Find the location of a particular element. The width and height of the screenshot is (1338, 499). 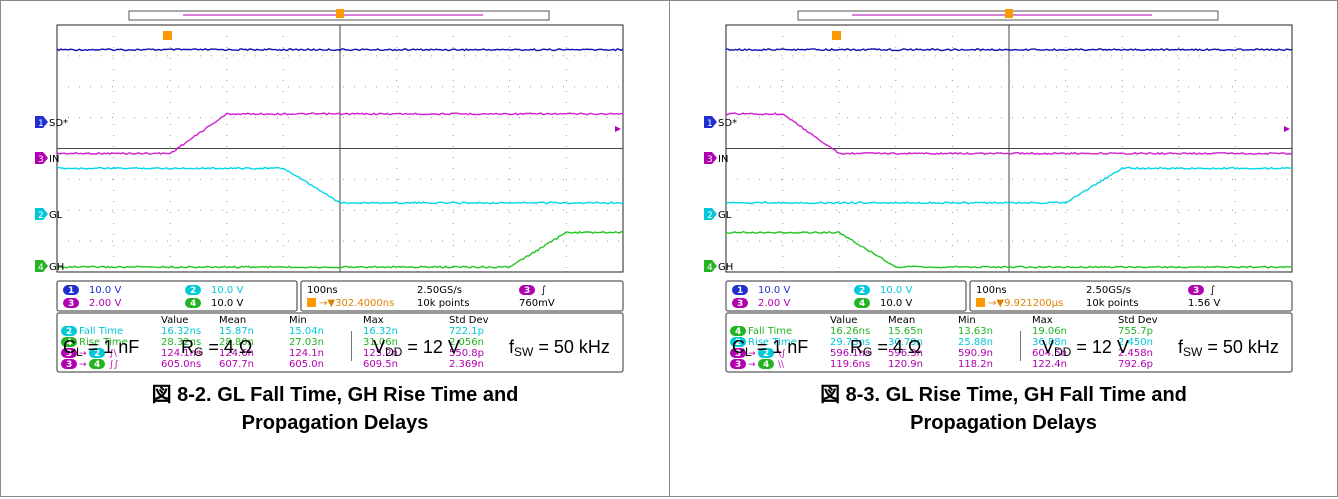

measurement-value: 13.63n is located at coordinates (975, 331).